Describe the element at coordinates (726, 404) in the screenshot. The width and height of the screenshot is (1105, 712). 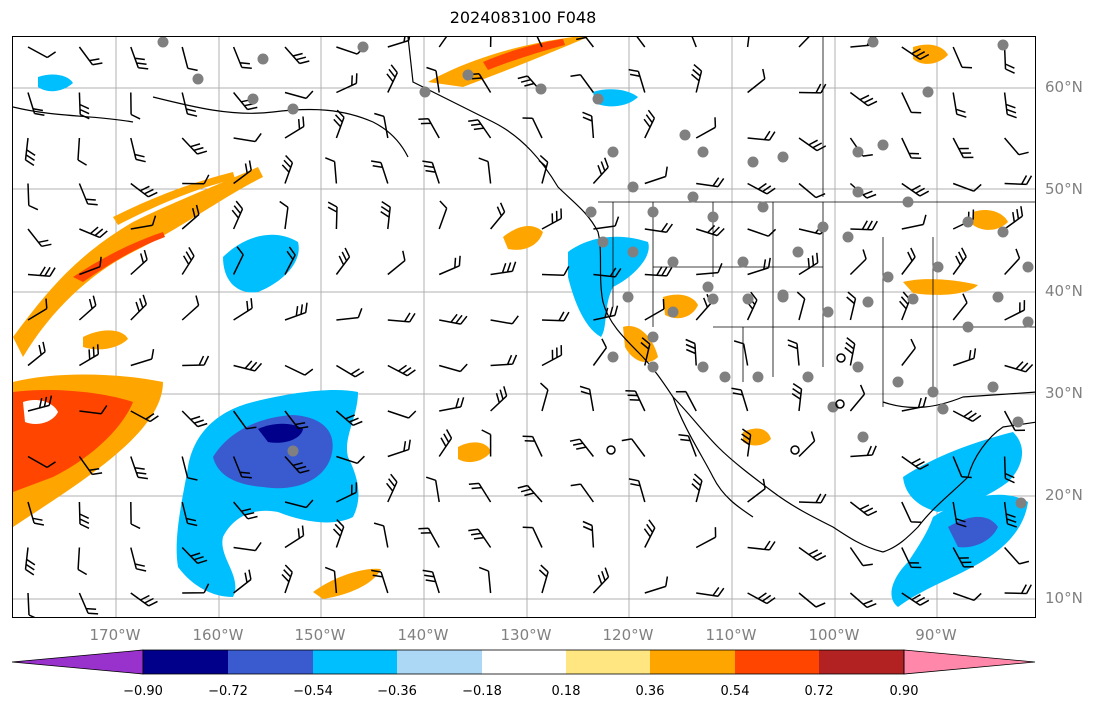
I see `calm-wind-markers` at that location.